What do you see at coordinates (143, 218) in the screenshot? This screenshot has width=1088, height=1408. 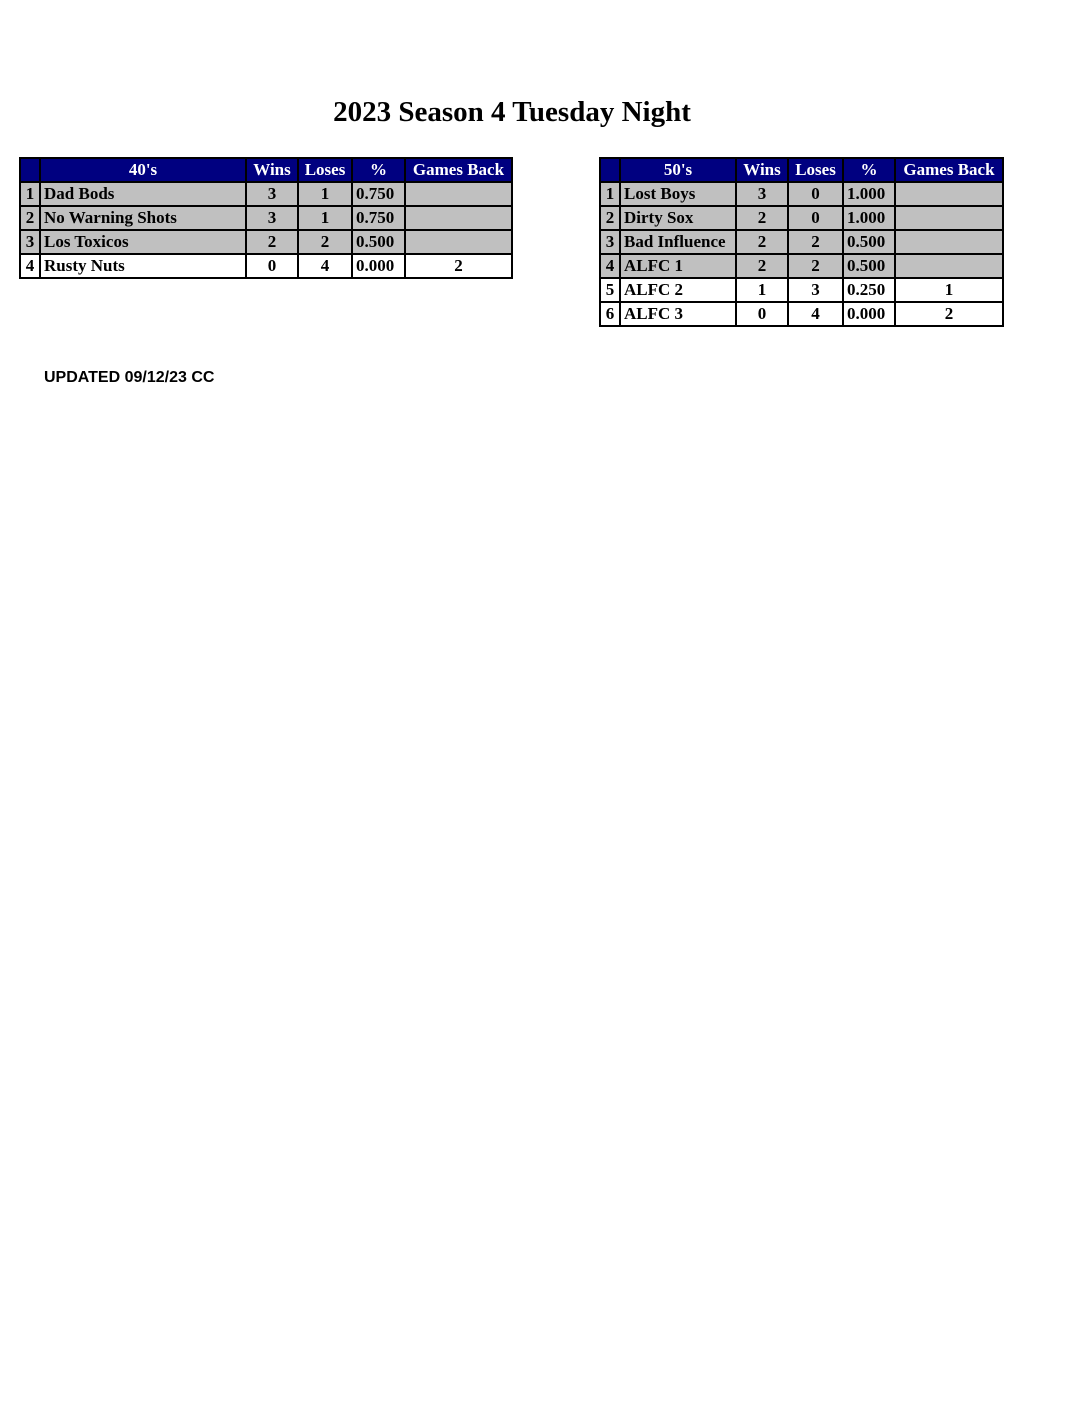 I see `team-name-cell: No Warning Shots` at bounding box center [143, 218].